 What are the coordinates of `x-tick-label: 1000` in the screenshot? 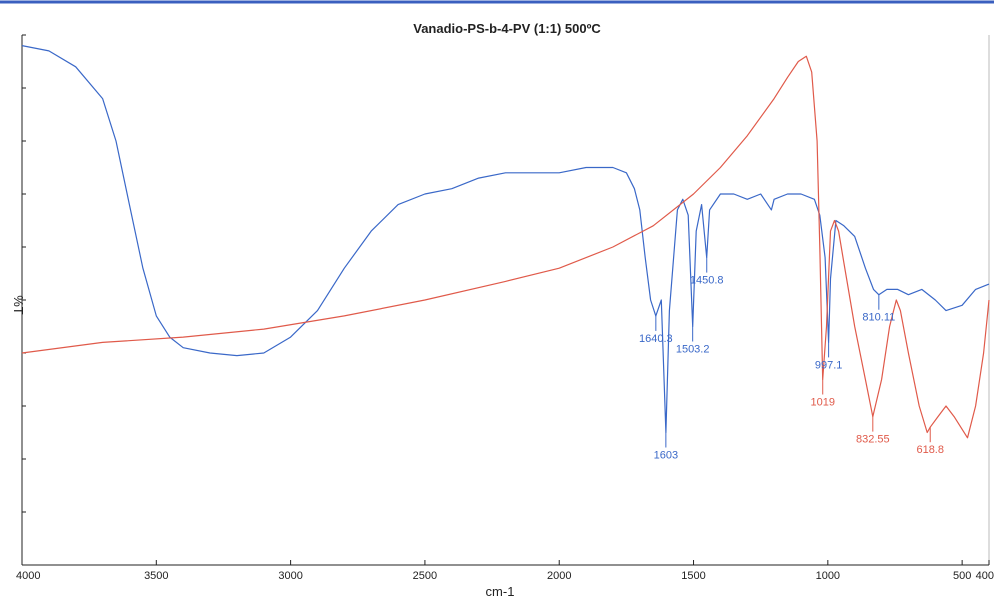 It's located at (828, 576).